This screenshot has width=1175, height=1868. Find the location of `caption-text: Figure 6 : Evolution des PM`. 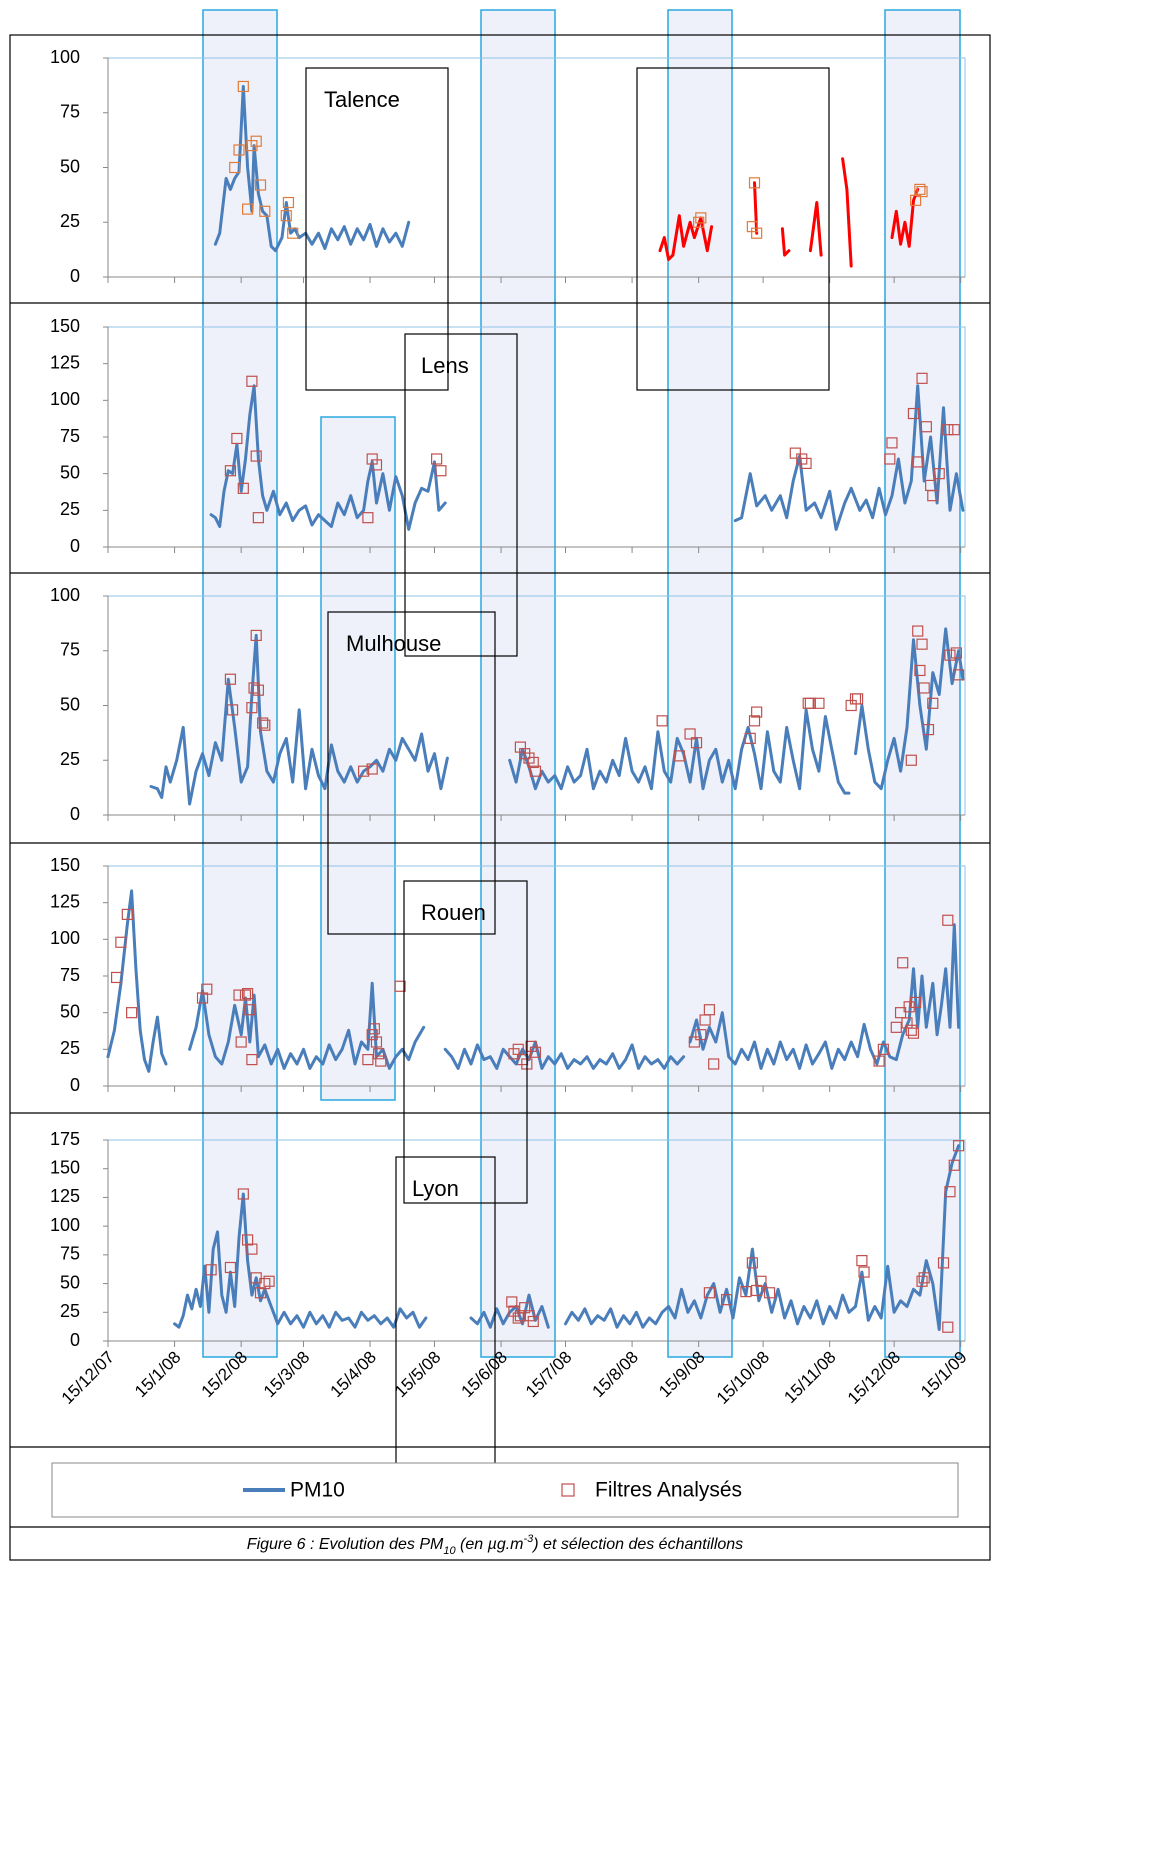

caption-text: Figure 6 : Evolution des PM is located at coordinates (345, 1544).